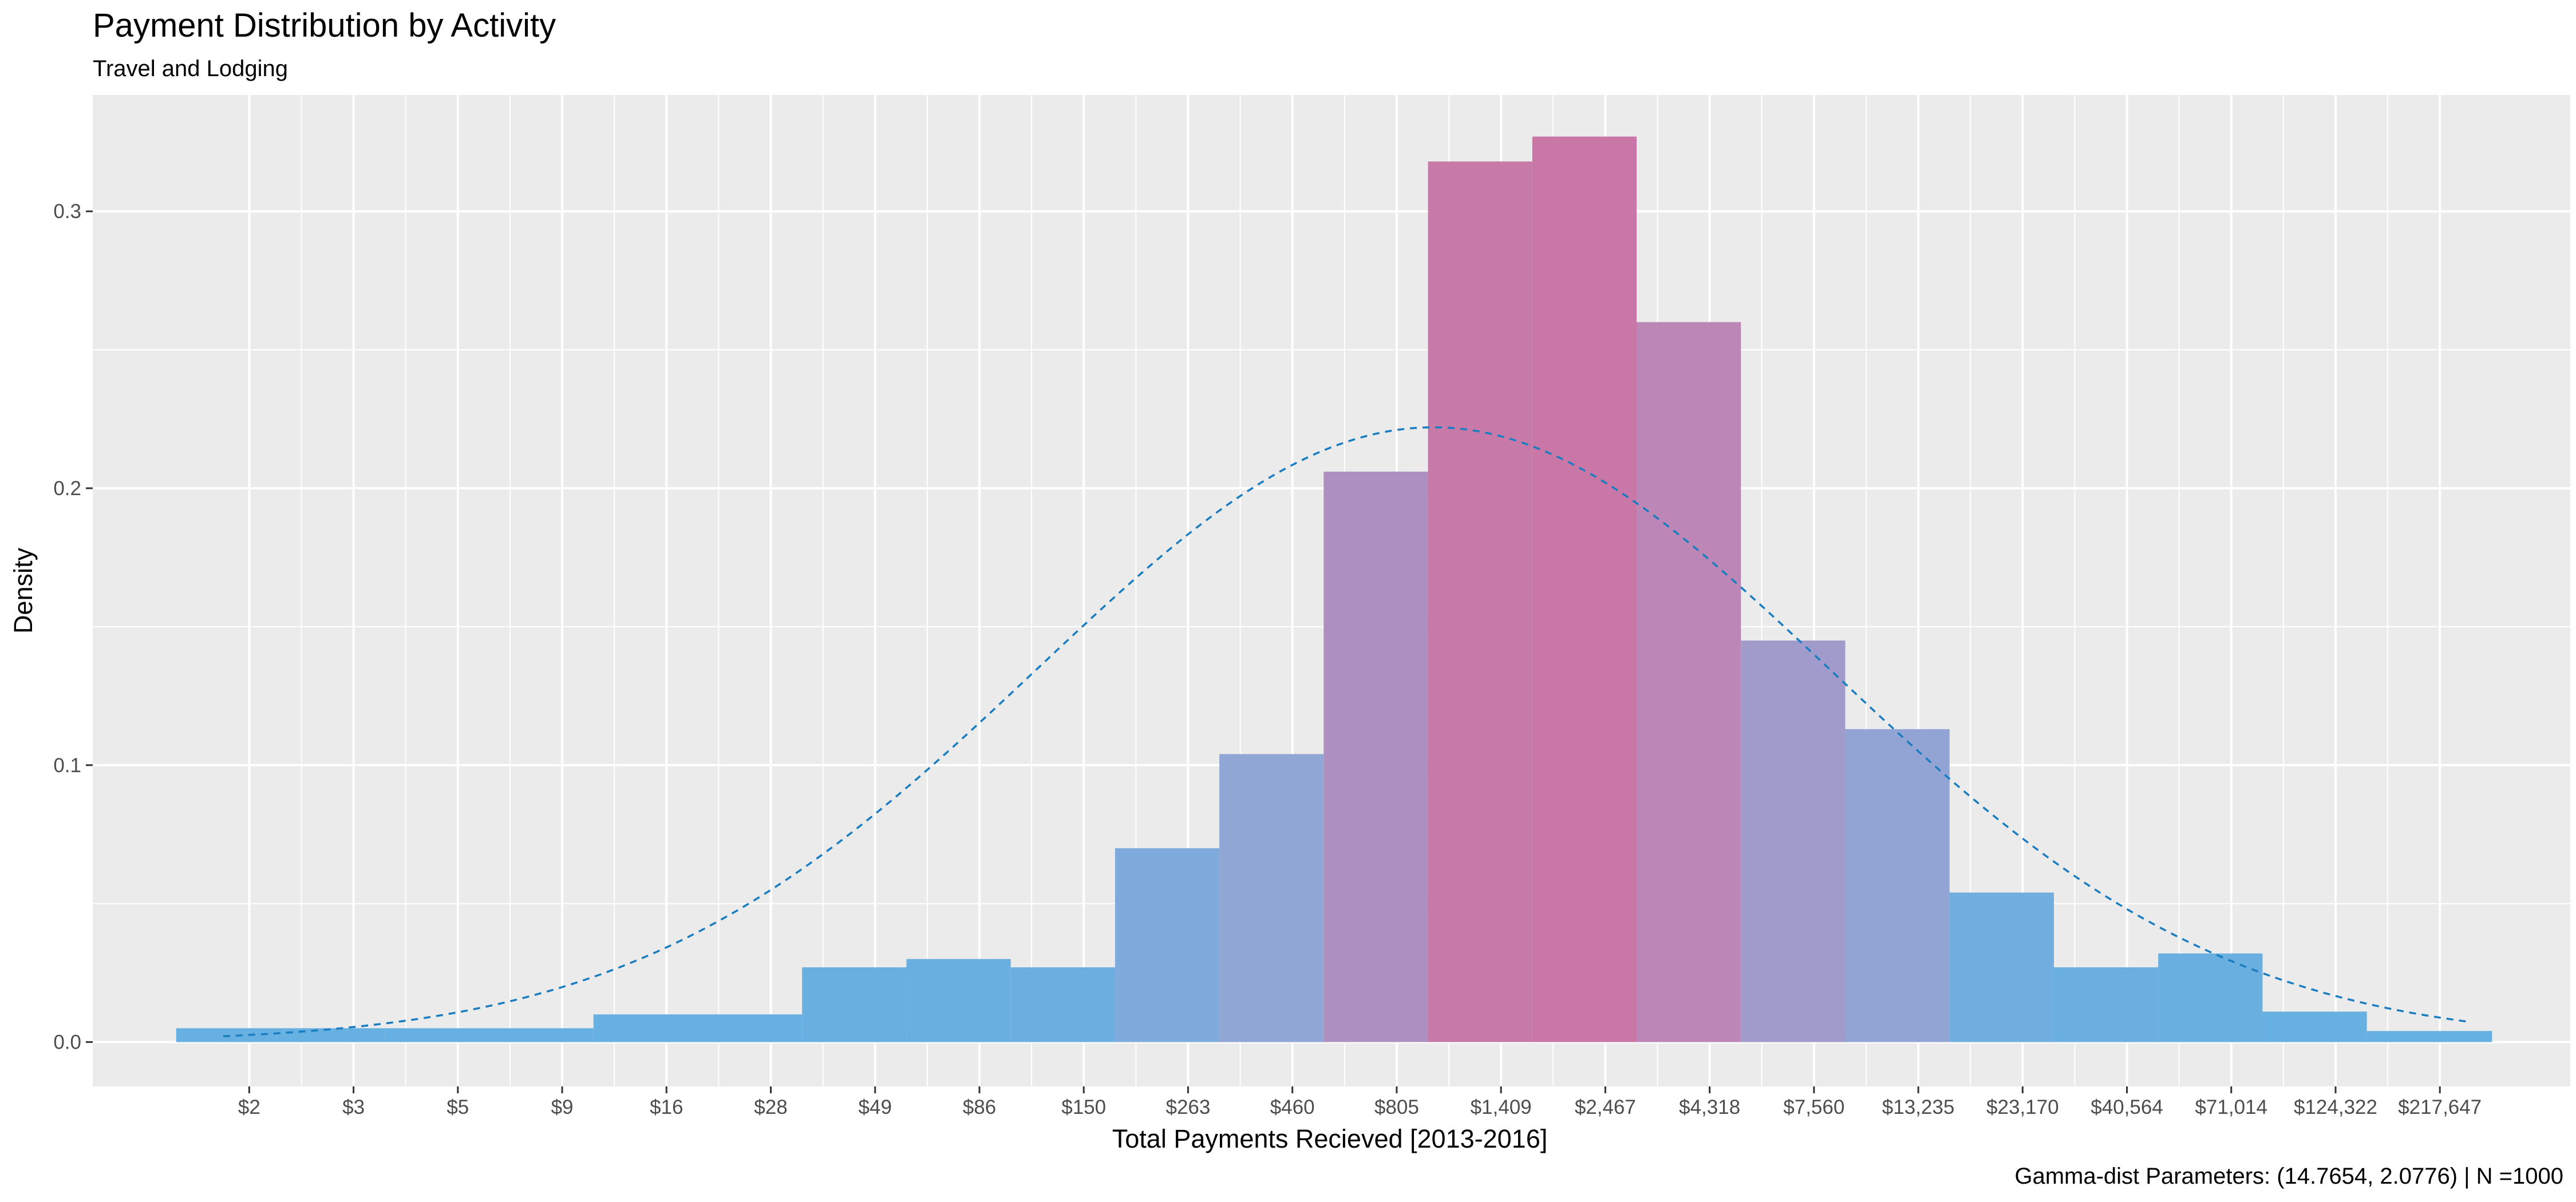 The height and width of the screenshot is (1202, 2576). I want to click on y-axis-title: Density, so click(23, 590).